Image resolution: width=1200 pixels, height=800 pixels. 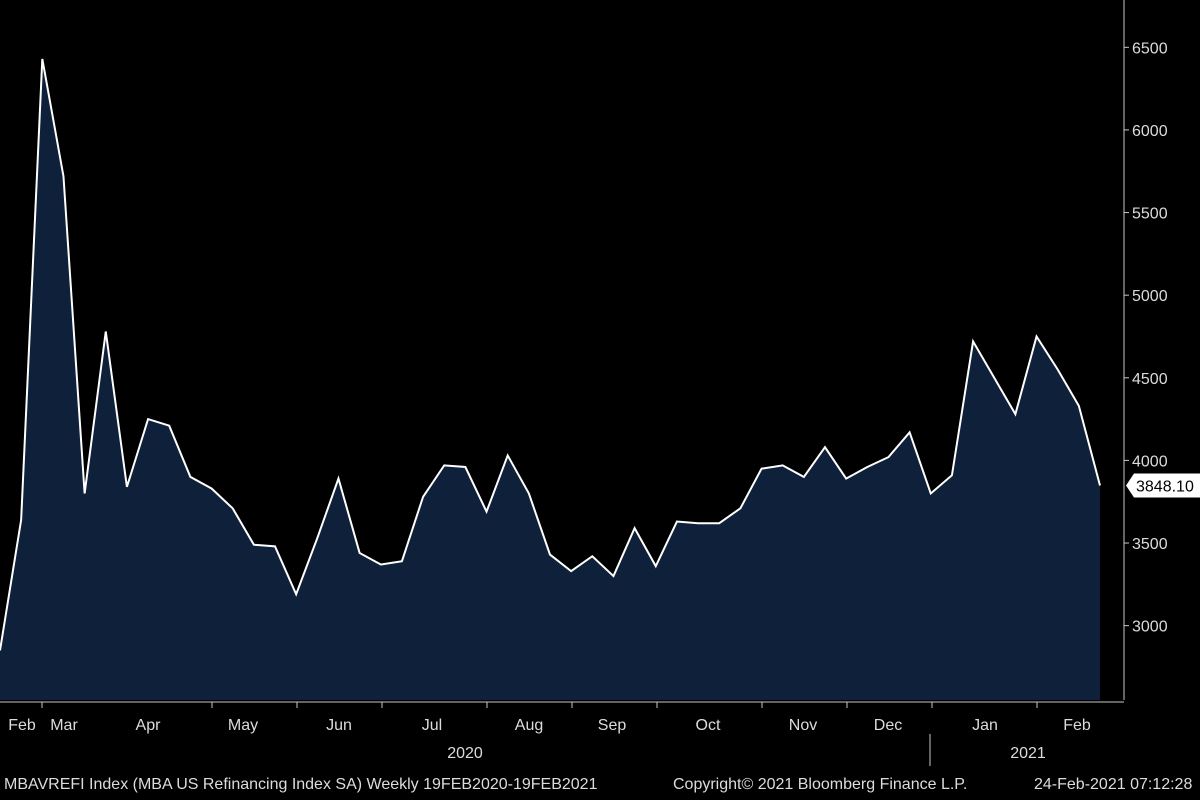 What do you see at coordinates (985, 725) in the screenshot?
I see `x-month-label: Jan` at bounding box center [985, 725].